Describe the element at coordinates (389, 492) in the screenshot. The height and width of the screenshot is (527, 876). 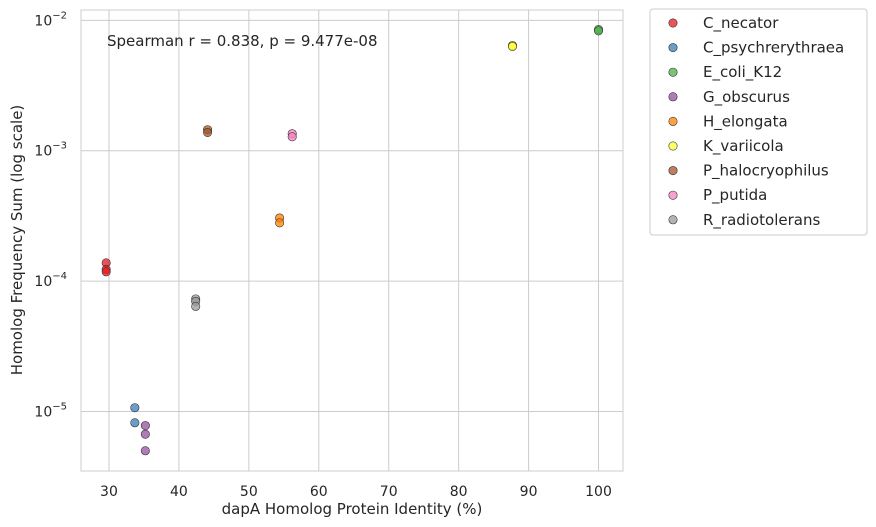
I see `x-tick-label: 70` at that location.